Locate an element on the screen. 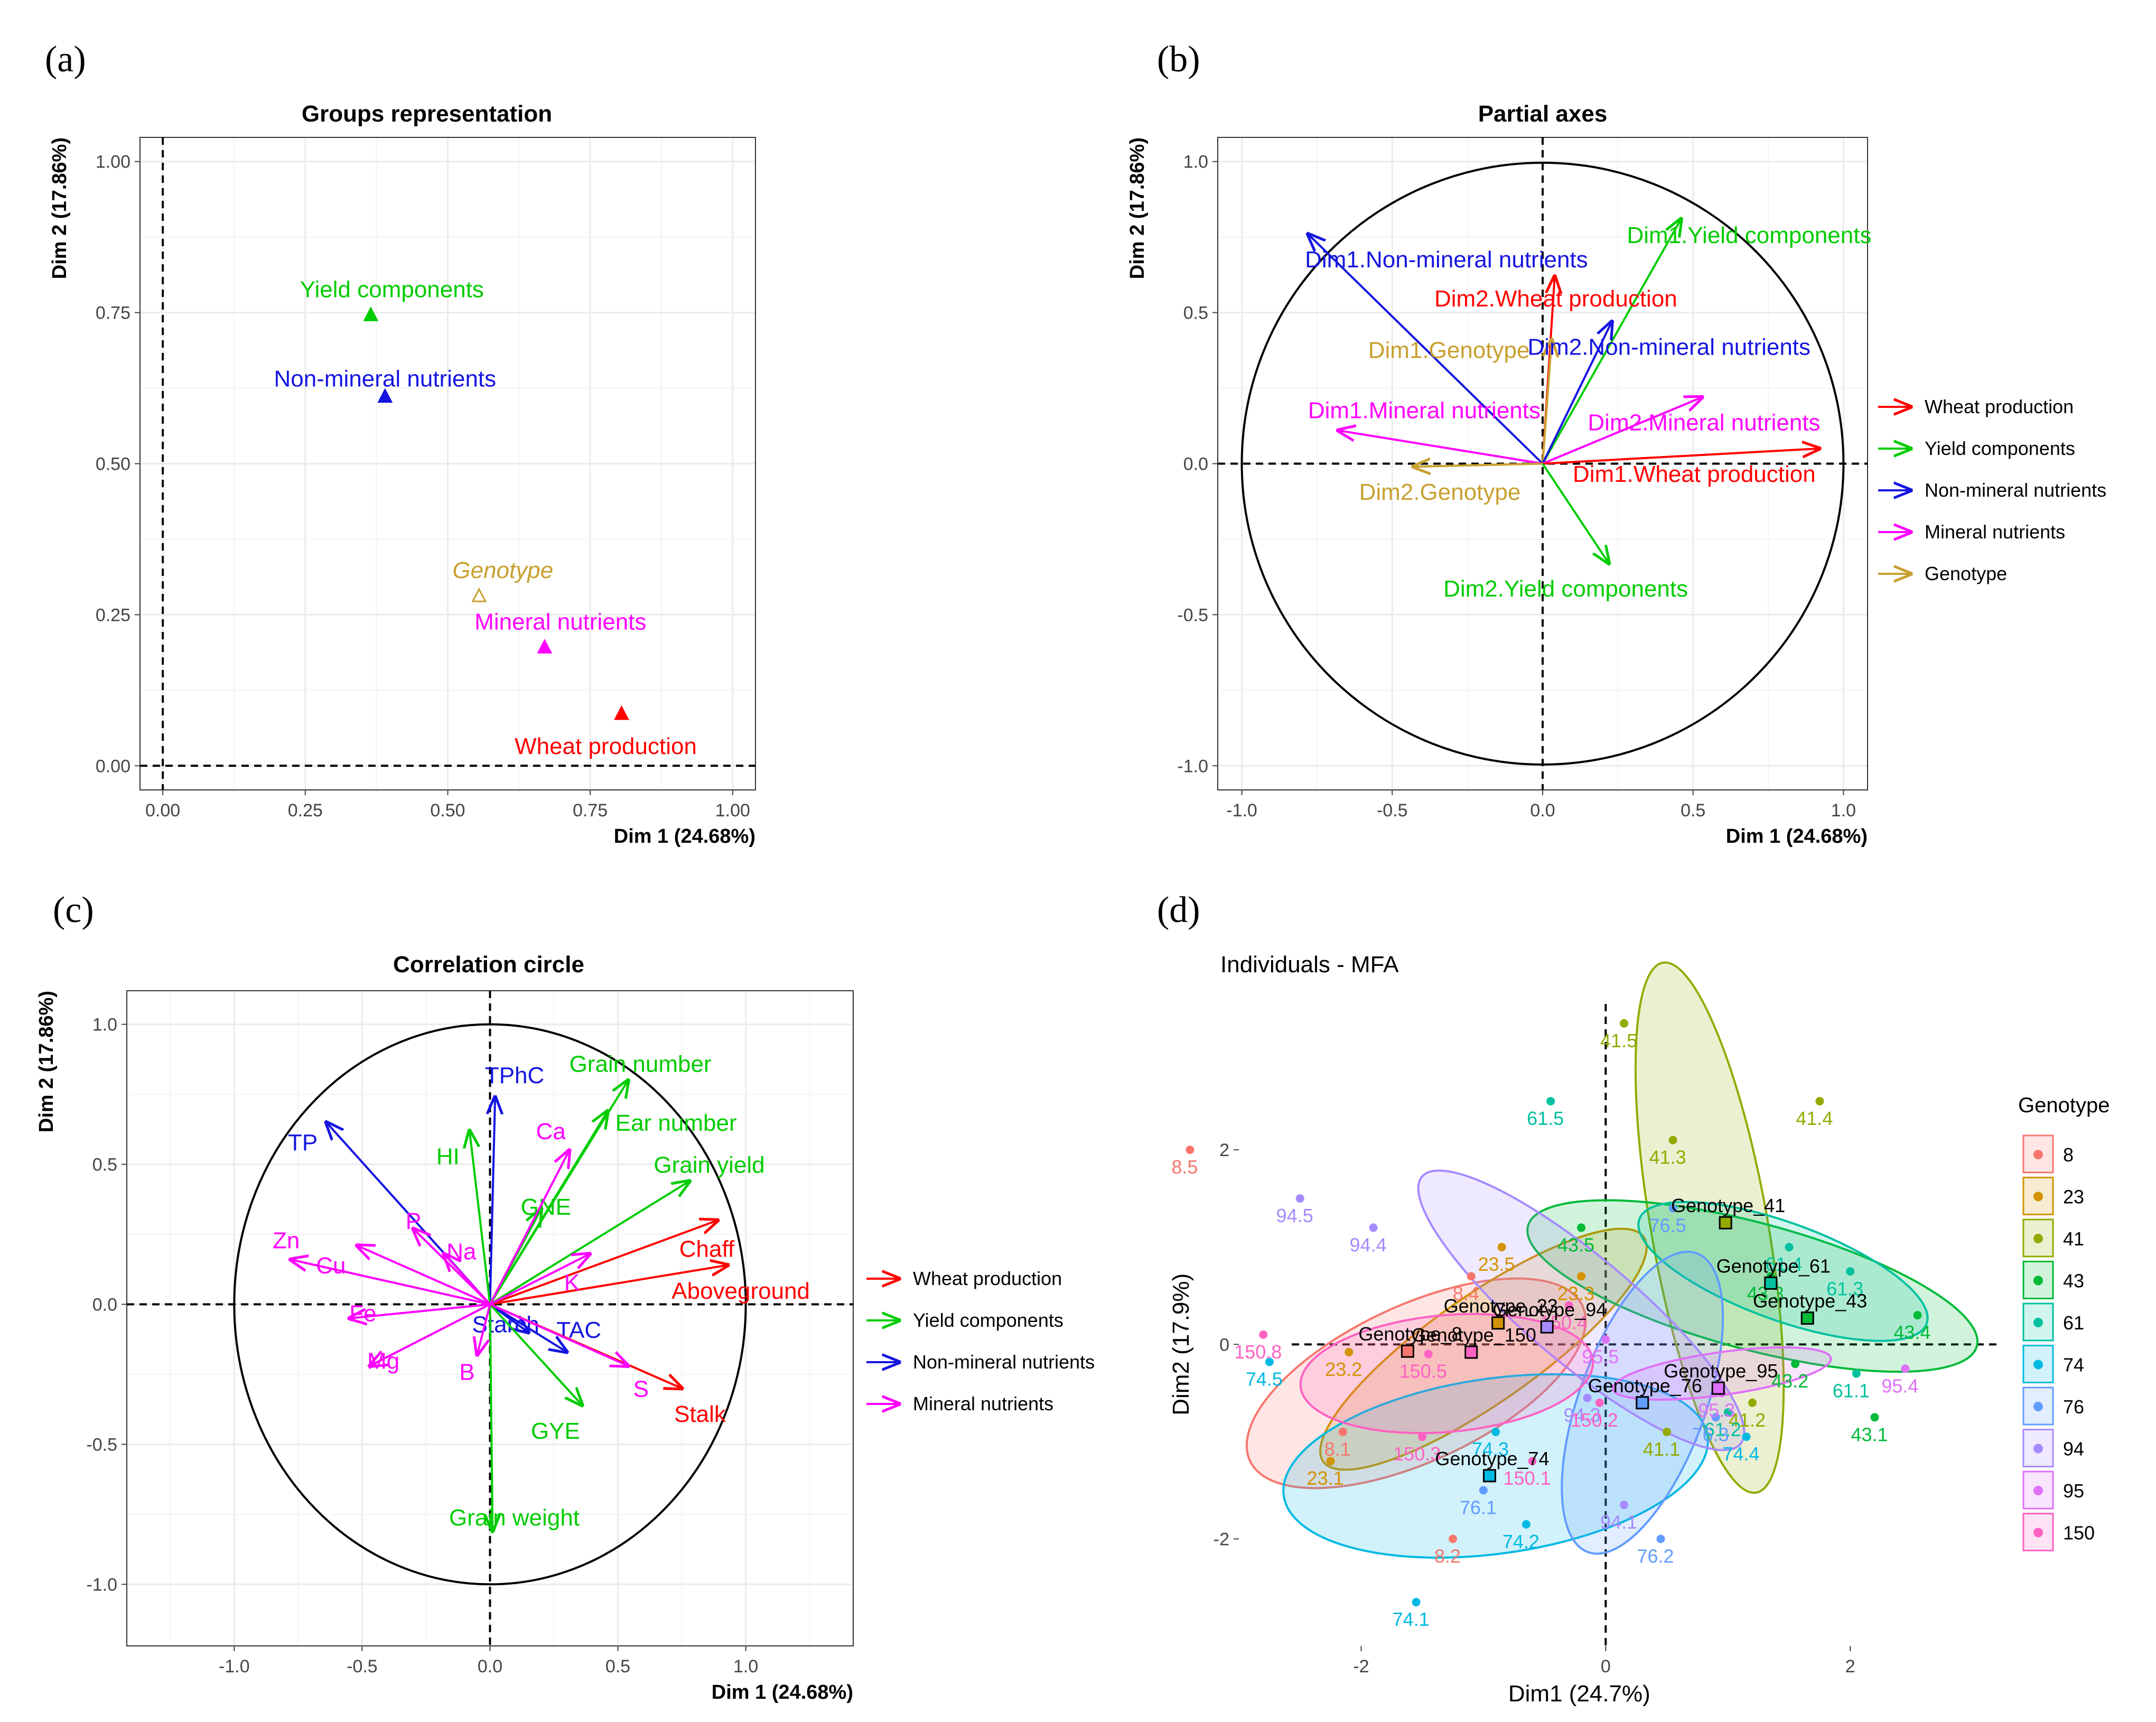 This screenshot has width=2156, height=1722. panel-d-centroid-label: Genotype_74 is located at coordinates (1492, 1458).